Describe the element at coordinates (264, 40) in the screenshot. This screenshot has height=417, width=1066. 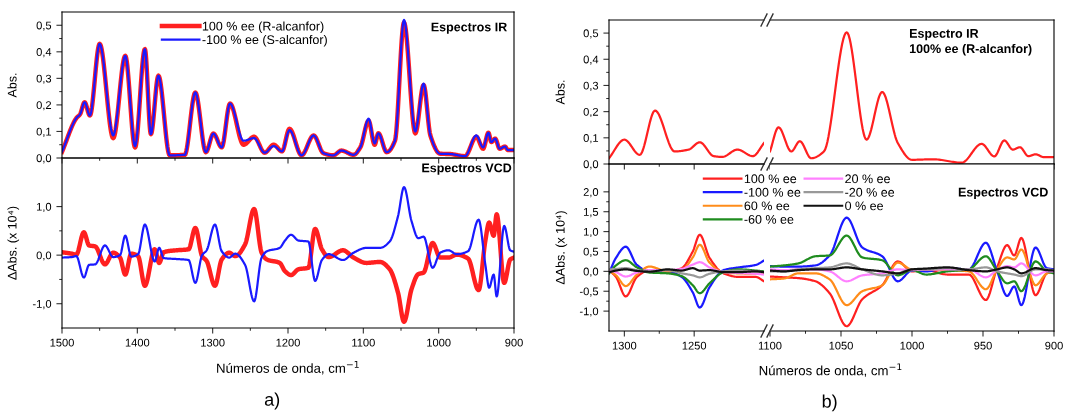
I see `legend-label: -100 % ee (S-alcanfor)` at that location.